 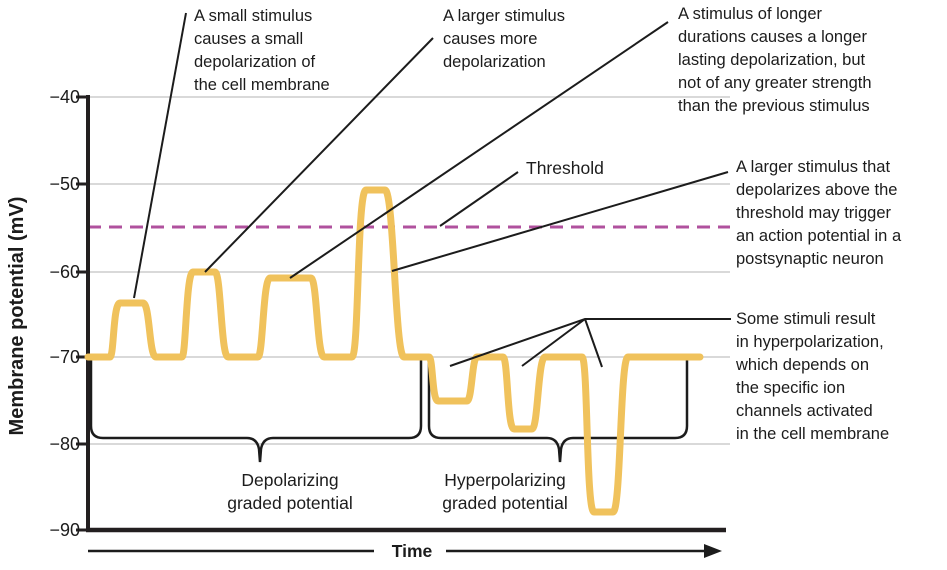 I want to click on pointer-hyperpolarization, so click(x=590, y=343).